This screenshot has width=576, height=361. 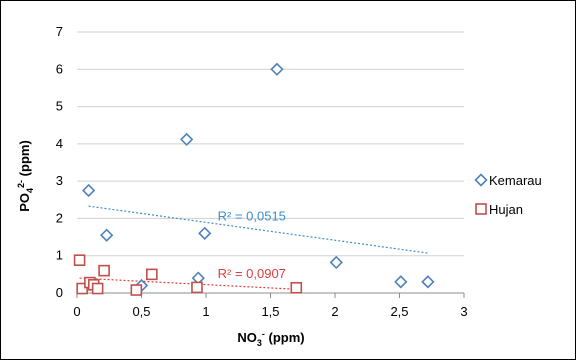 What do you see at coordinates (270, 311) in the screenshot?
I see `x-tick-label: 1,5` at bounding box center [270, 311].